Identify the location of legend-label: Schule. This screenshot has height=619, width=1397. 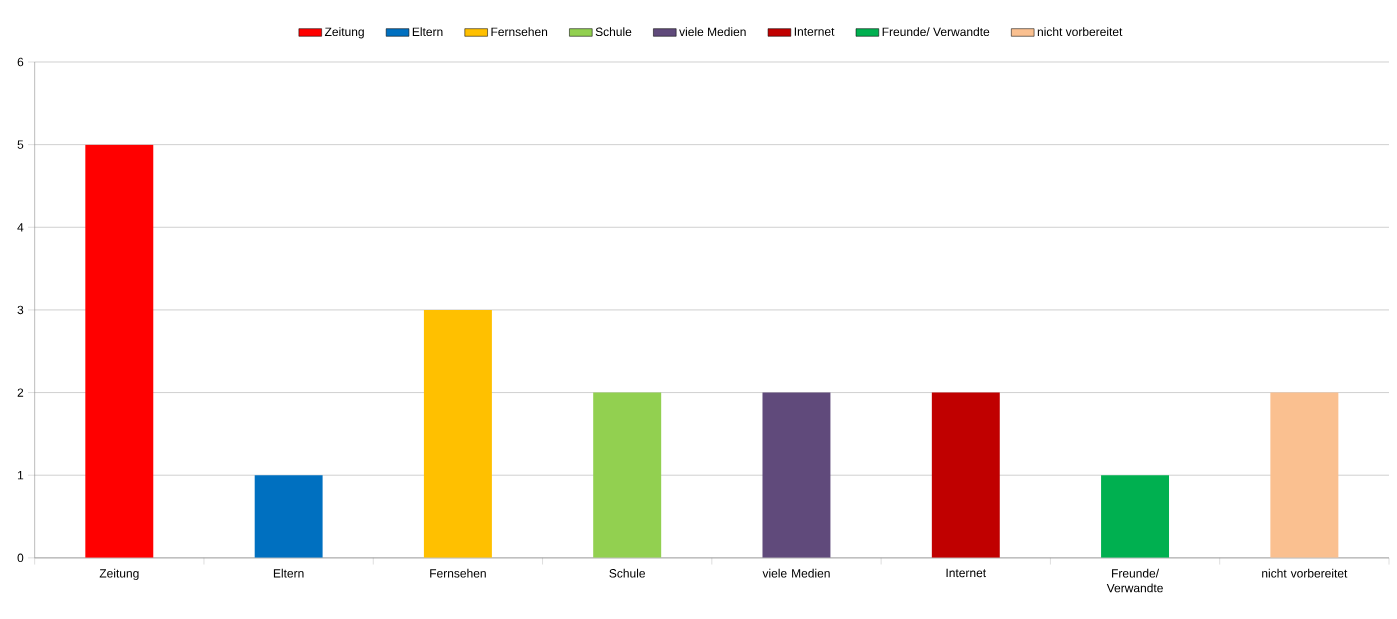
(613, 32).